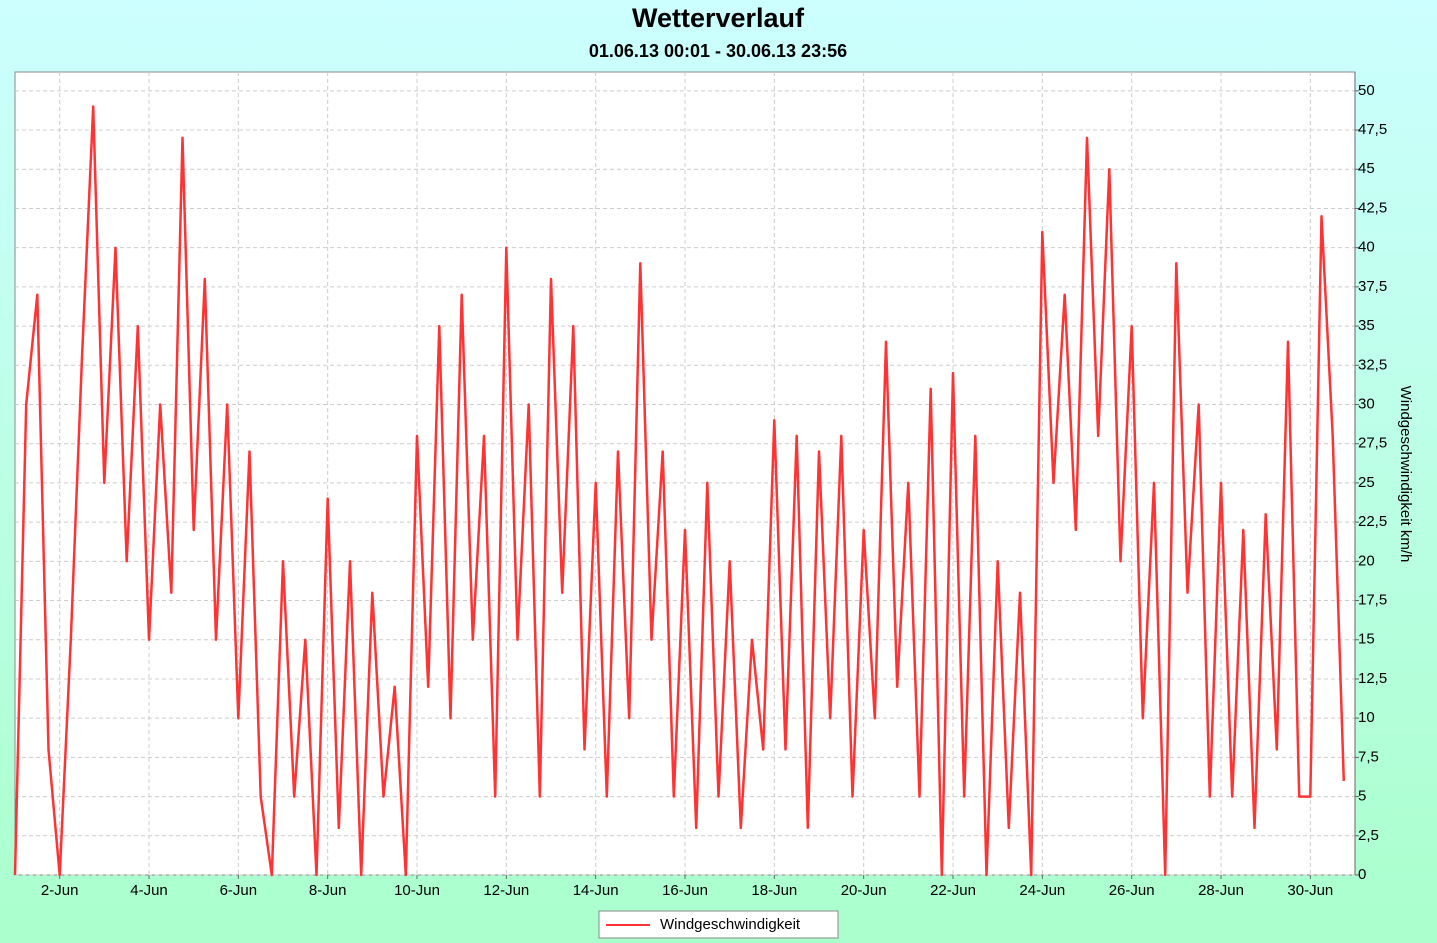 The image size is (1437, 943). Describe the element at coordinates (718, 18) in the screenshot. I see `chart-title: Wetterverlauf` at that location.